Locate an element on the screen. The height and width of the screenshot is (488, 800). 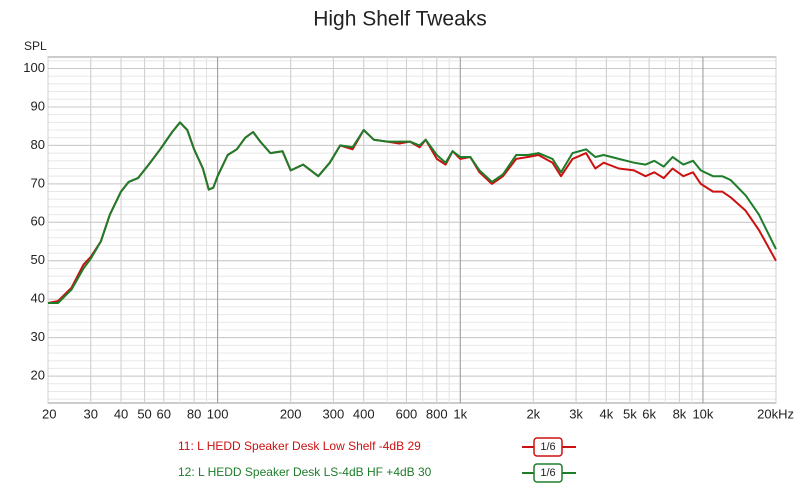
x-tick-label: 100 is located at coordinates (218, 413).